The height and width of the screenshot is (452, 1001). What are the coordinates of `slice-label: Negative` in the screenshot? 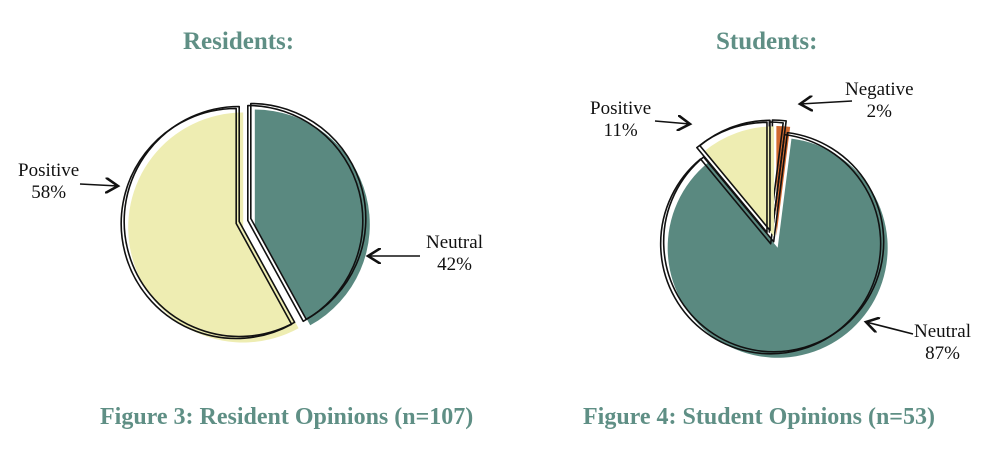 It's located at (879, 89).